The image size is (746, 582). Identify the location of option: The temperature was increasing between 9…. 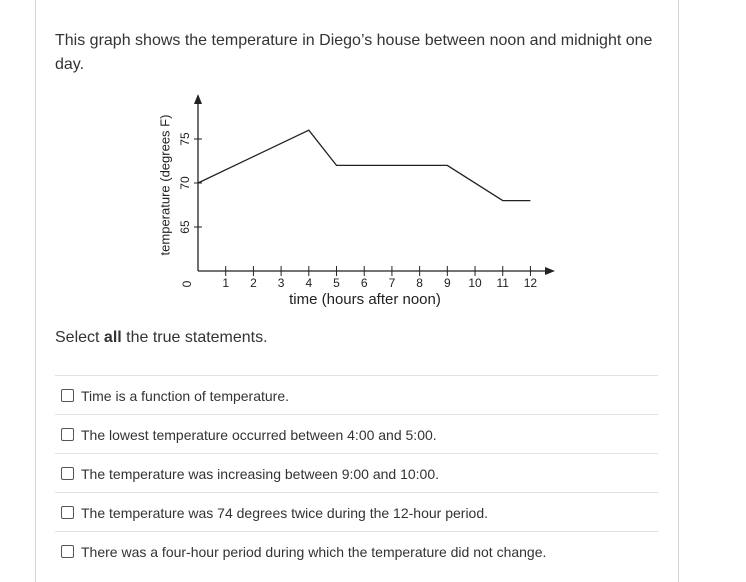
(356, 473).